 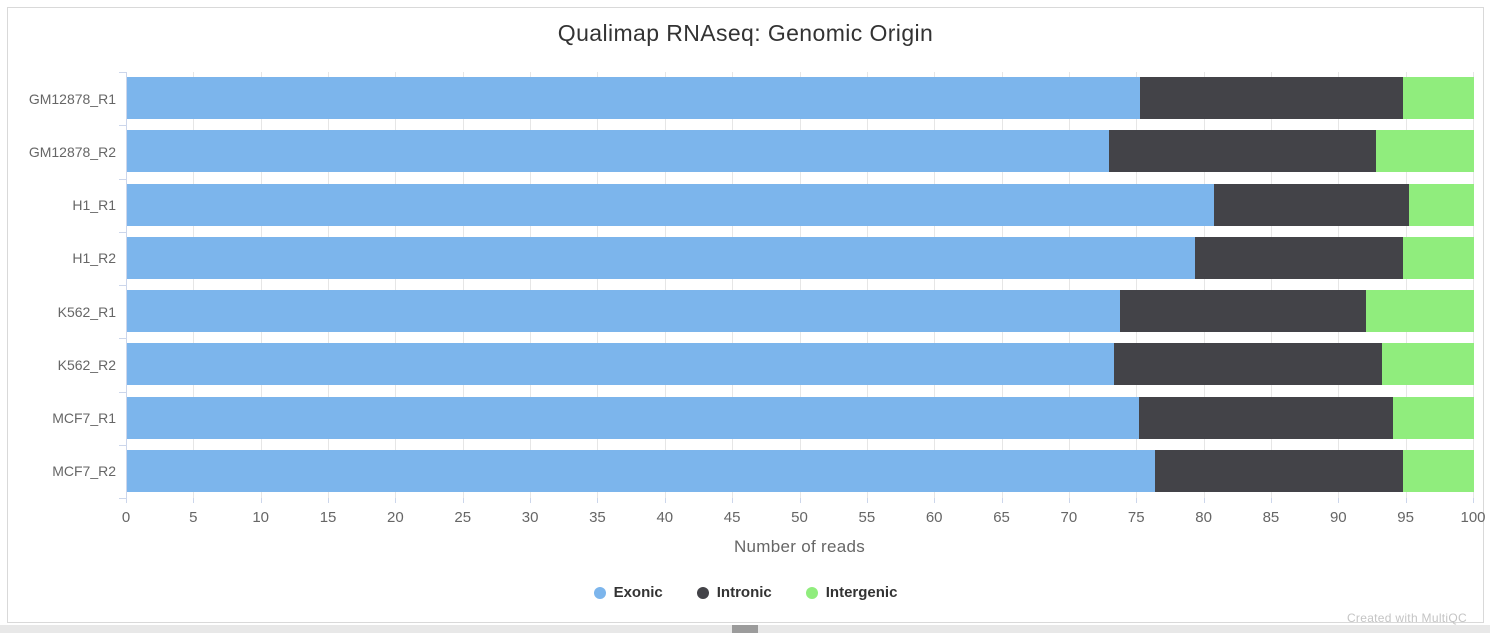 I want to click on multiqc-watermark: Created with MultiQC, so click(x=1406, y=618).